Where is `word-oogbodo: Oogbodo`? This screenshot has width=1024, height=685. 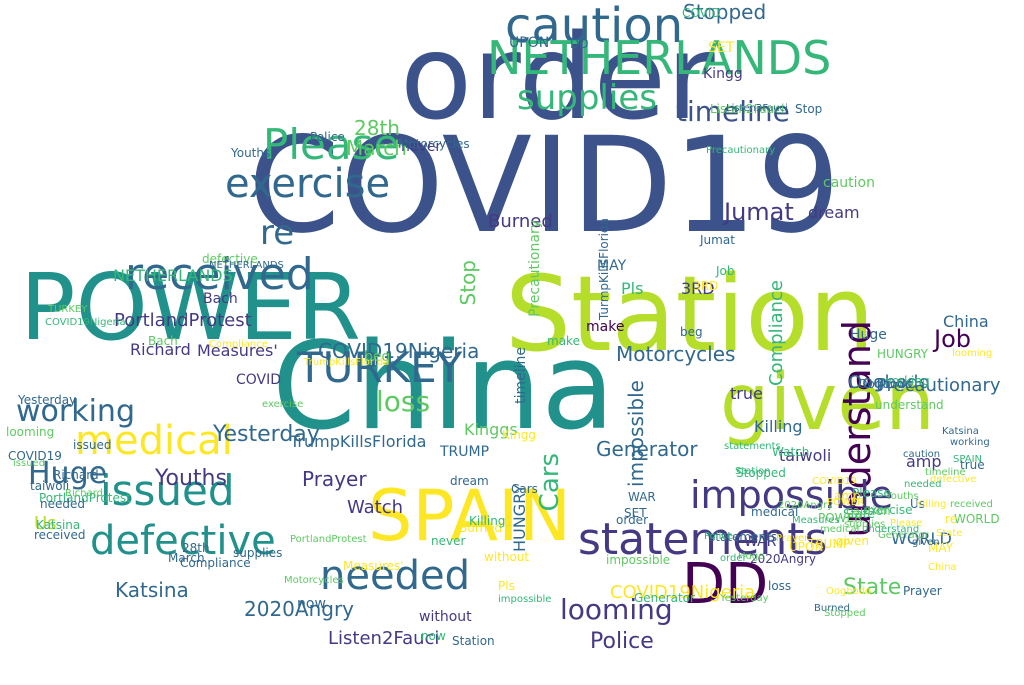
word-oogbodo: Oogbodo is located at coordinates (885, 383).